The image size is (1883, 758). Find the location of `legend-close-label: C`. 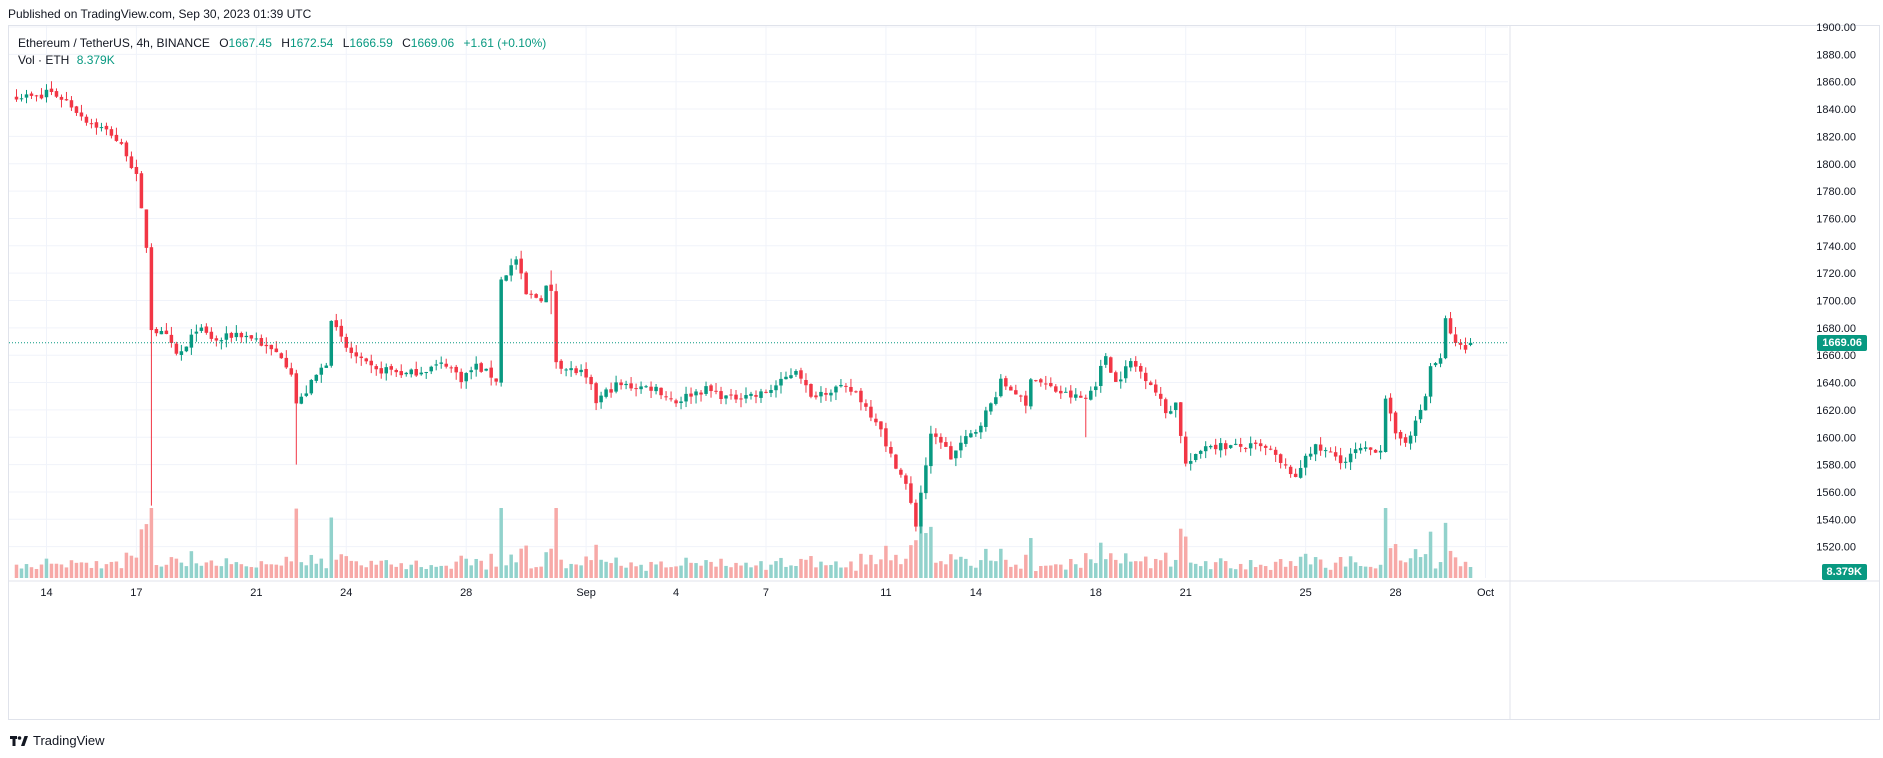

legend-close-label: C is located at coordinates (406, 43).